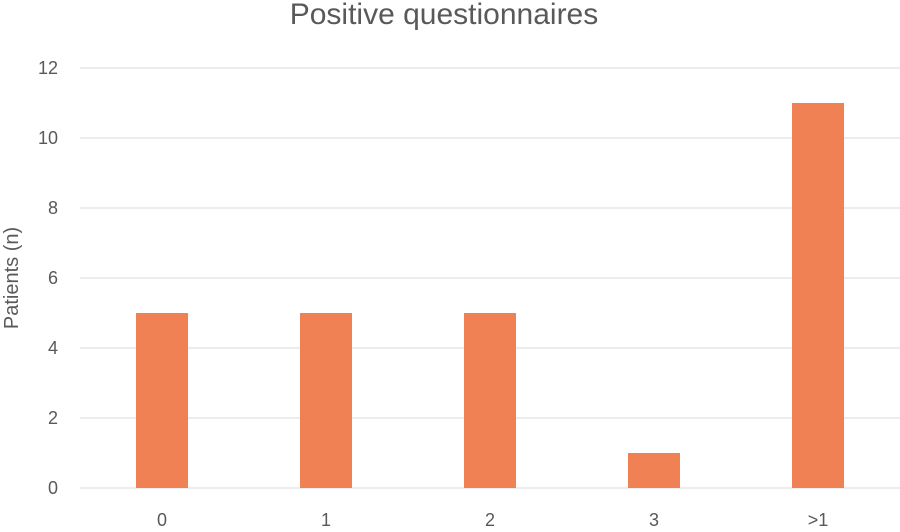 This screenshot has width=900, height=532. I want to click on x-tick-label: 3, so click(654, 518).